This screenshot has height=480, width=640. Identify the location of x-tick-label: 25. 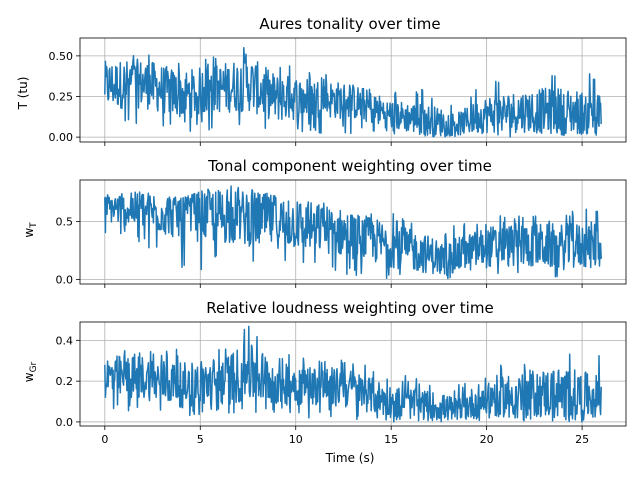
(582, 439).